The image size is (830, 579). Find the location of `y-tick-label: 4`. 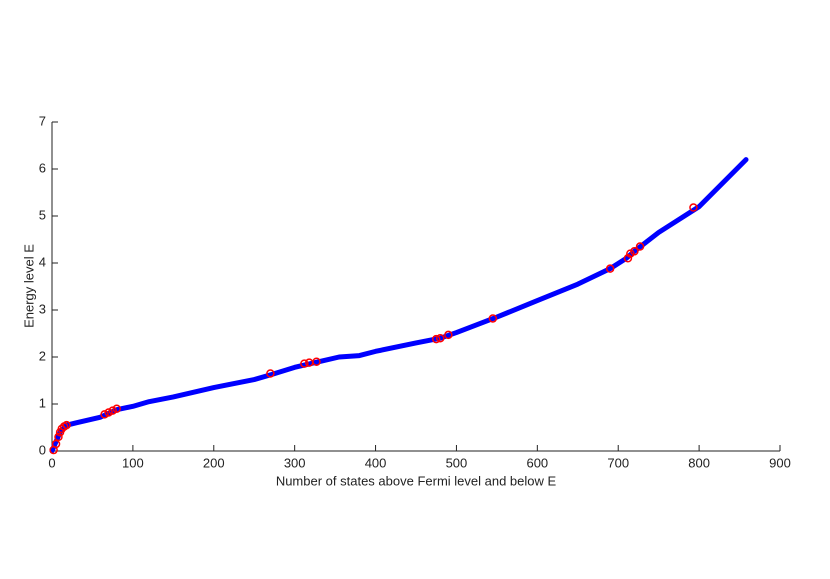

y-tick-label: 4 is located at coordinates (42, 261).